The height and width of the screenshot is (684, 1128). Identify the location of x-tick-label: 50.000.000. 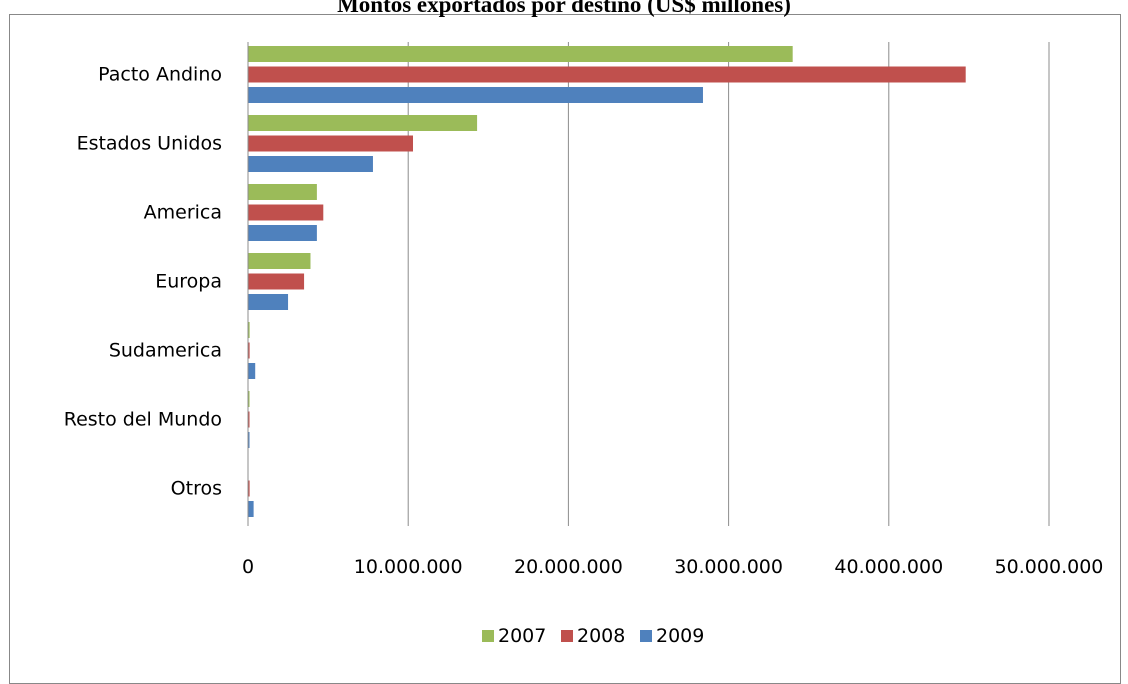
(1049, 567).